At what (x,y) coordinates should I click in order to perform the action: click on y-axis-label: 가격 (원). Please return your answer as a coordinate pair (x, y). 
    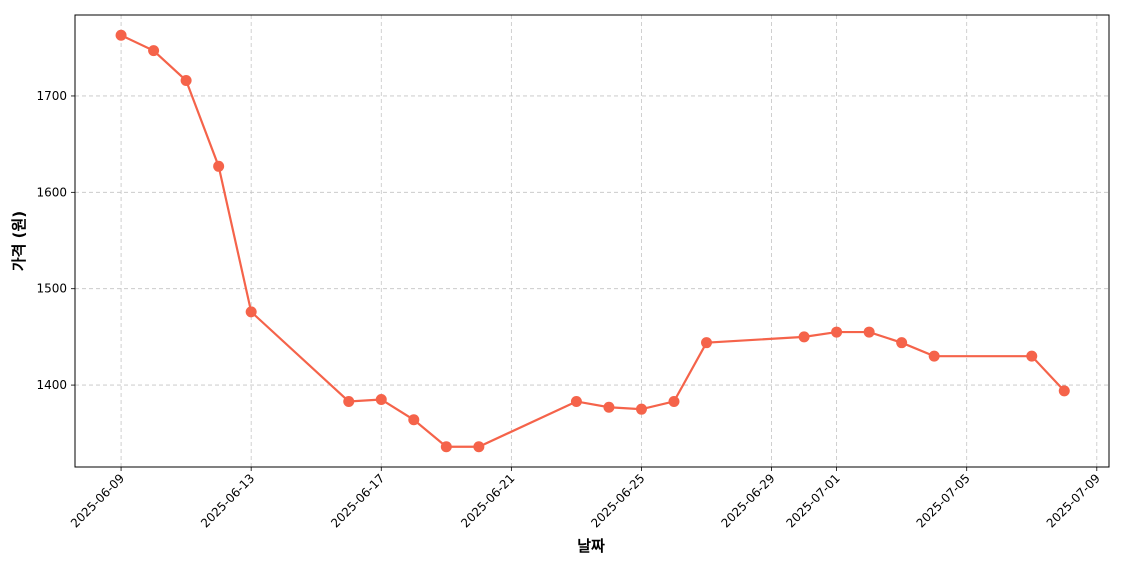
    Looking at the image, I should click on (19, 241).